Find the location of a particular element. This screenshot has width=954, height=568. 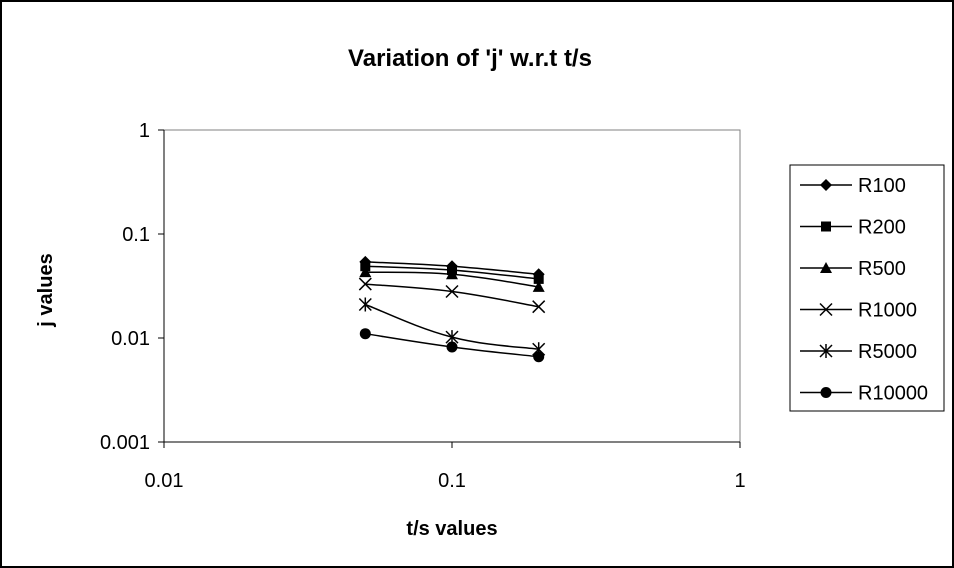

legend: R100 R200 R500 R1000 R5000 R10000 is located at coordinates (867, 288).